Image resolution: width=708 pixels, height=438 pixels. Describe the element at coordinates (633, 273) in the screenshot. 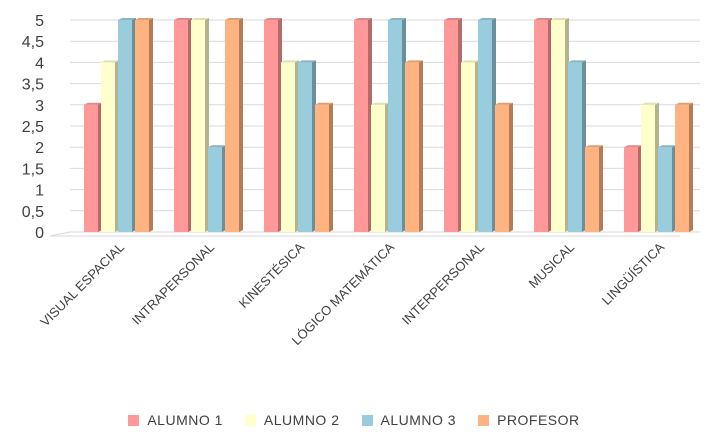

I see `x-tick-label: LINGÜÍSTICA` at that location.